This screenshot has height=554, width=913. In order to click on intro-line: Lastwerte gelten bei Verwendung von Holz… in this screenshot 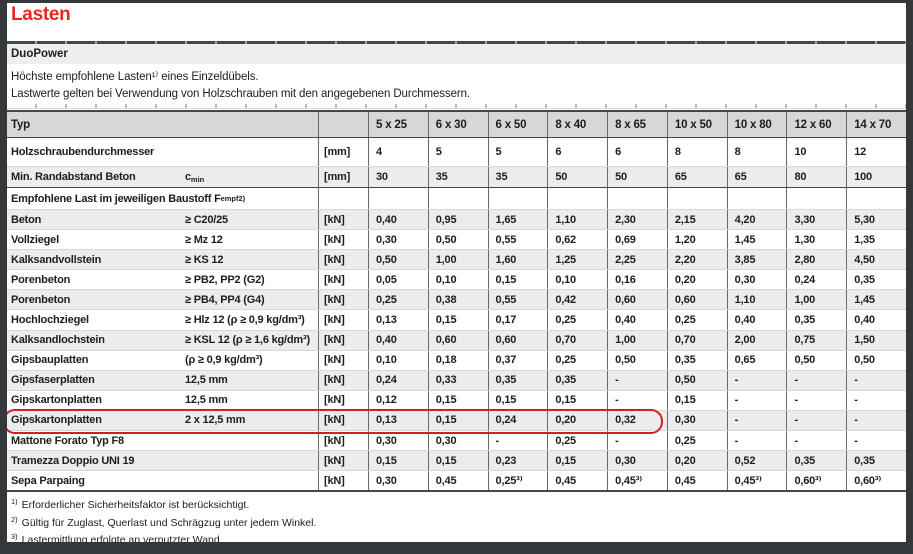, I will do `click(241, 93)`.